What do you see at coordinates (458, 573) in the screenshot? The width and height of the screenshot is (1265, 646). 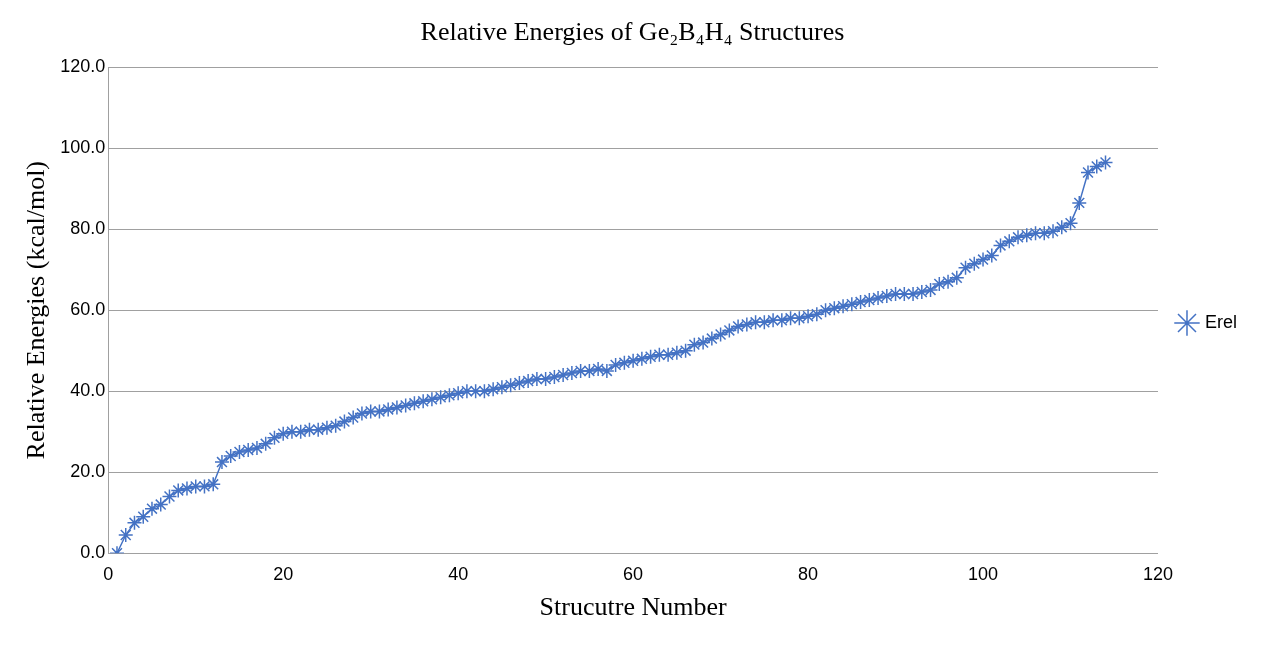 I see `x-tick-label: 40` at bounding box center [458, 573].